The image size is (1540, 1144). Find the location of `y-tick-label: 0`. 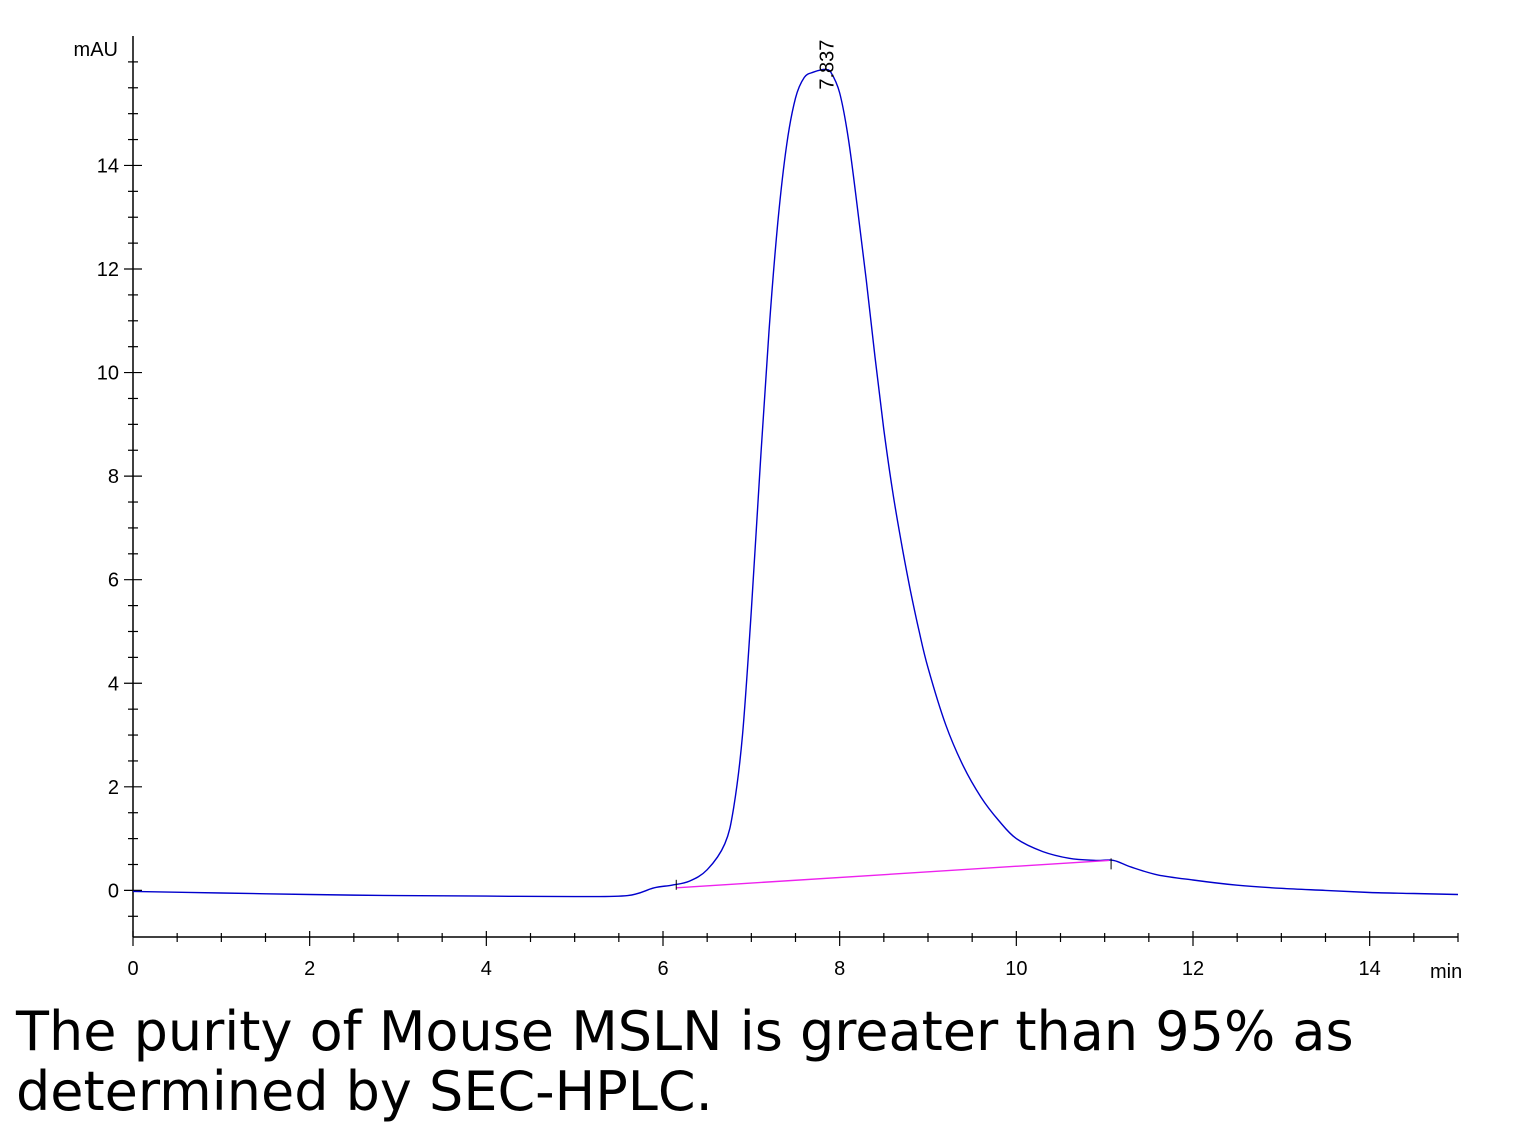

y-tick-label: 0 is located at coordinates (113, 891).